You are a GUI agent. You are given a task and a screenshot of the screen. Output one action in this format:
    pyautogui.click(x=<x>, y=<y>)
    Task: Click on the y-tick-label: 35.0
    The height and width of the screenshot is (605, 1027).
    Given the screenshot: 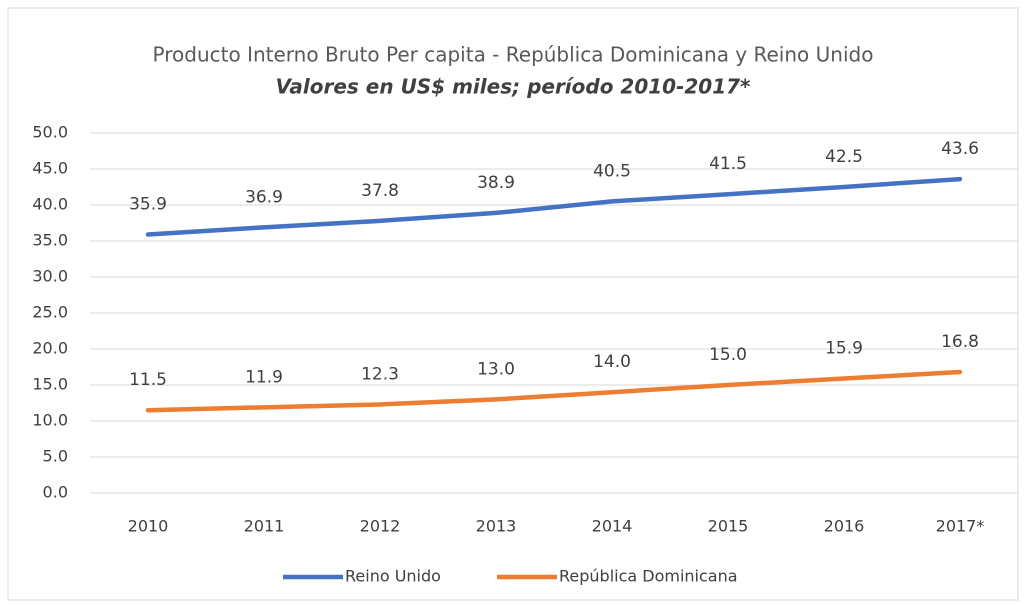 What is the action you would take?
    pyautogui.click(x=50, y=240)
    